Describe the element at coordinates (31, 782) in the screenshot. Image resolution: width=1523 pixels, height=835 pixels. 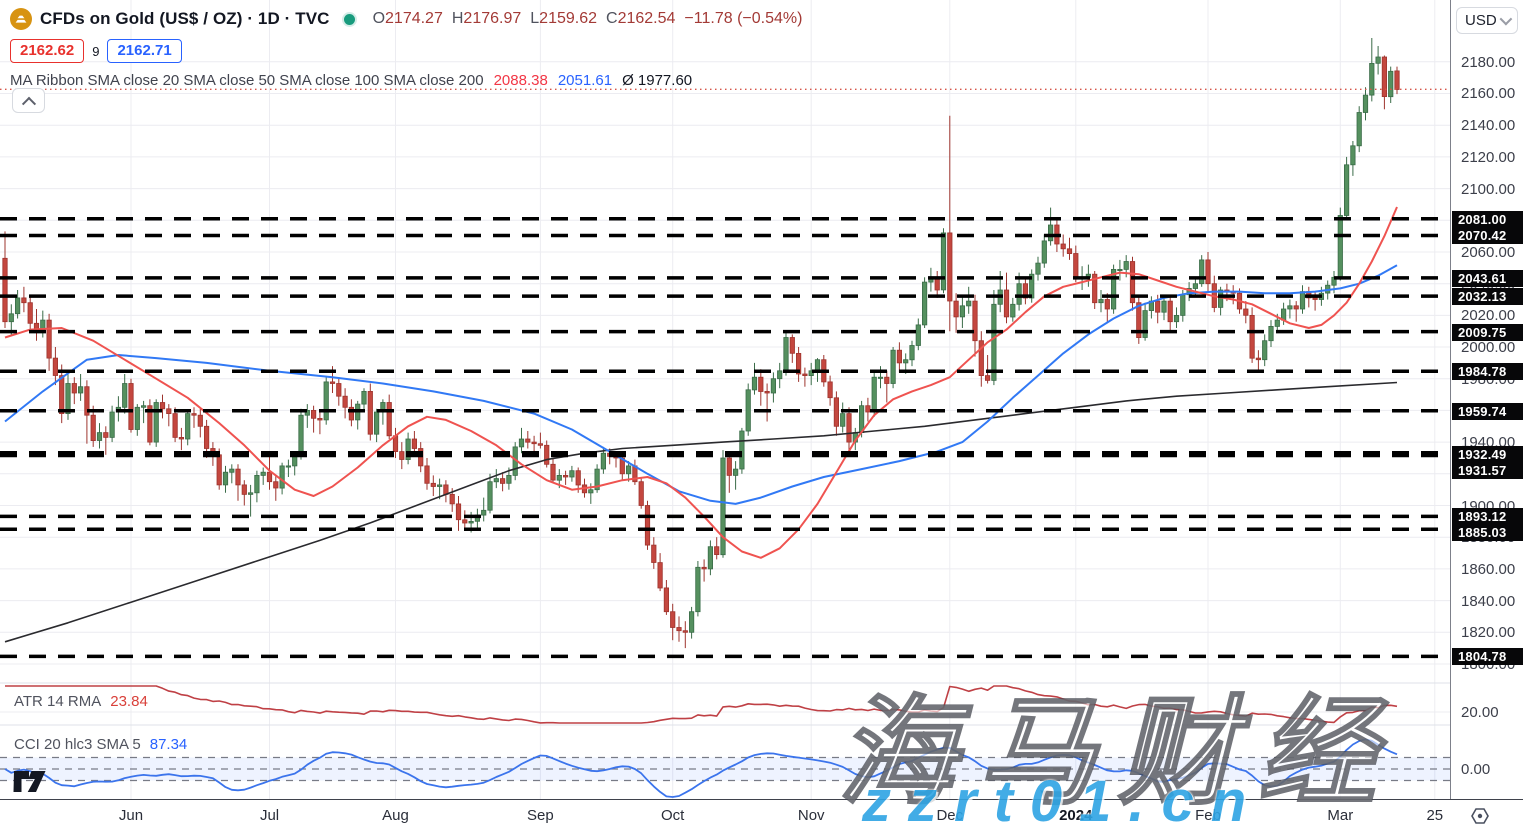
I see `tradingview-logo` at that location.